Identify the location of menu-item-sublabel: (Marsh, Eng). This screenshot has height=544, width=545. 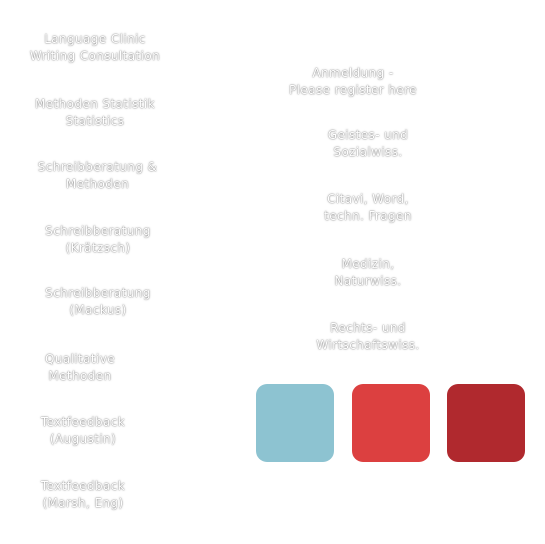
(83, 503).